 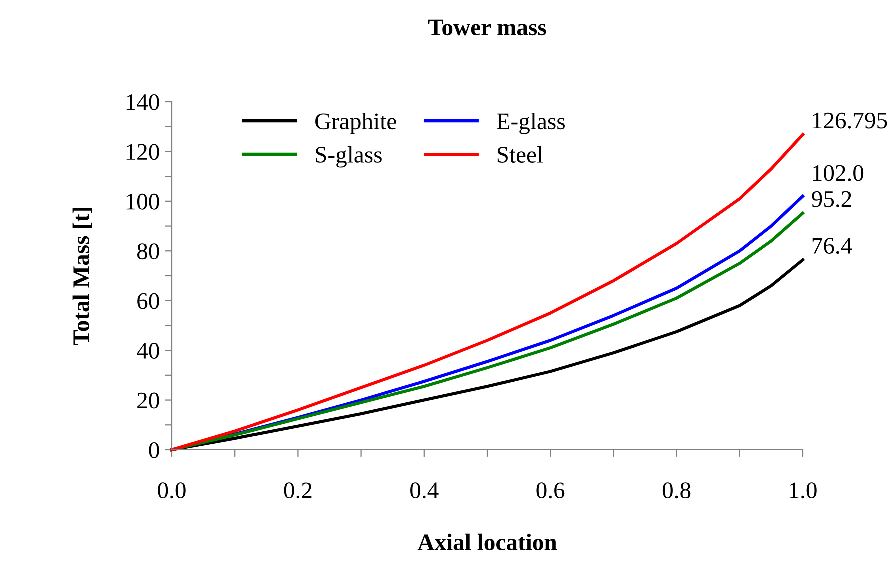 What do you see at coordinates (487, 542) in the screenshot?
I see `x-axis-title: Axial location` at bounding box center [487, 542].